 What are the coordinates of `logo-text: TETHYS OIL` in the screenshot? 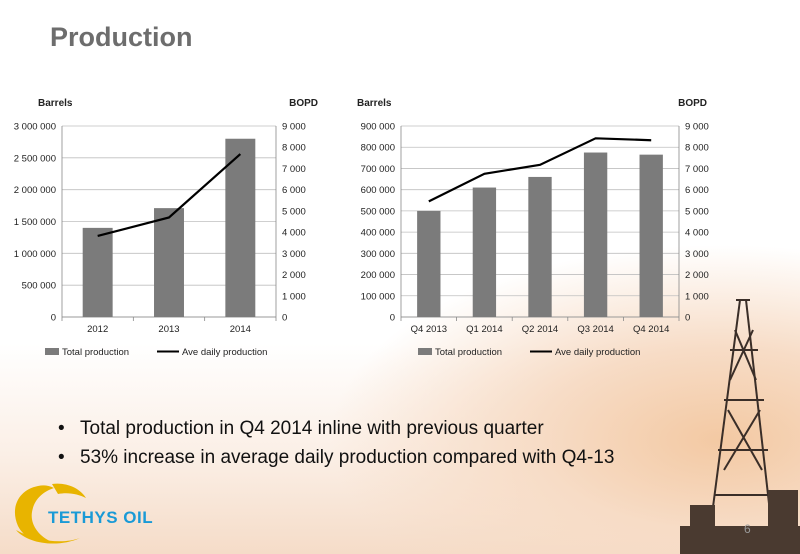 It's located at (101, 517).